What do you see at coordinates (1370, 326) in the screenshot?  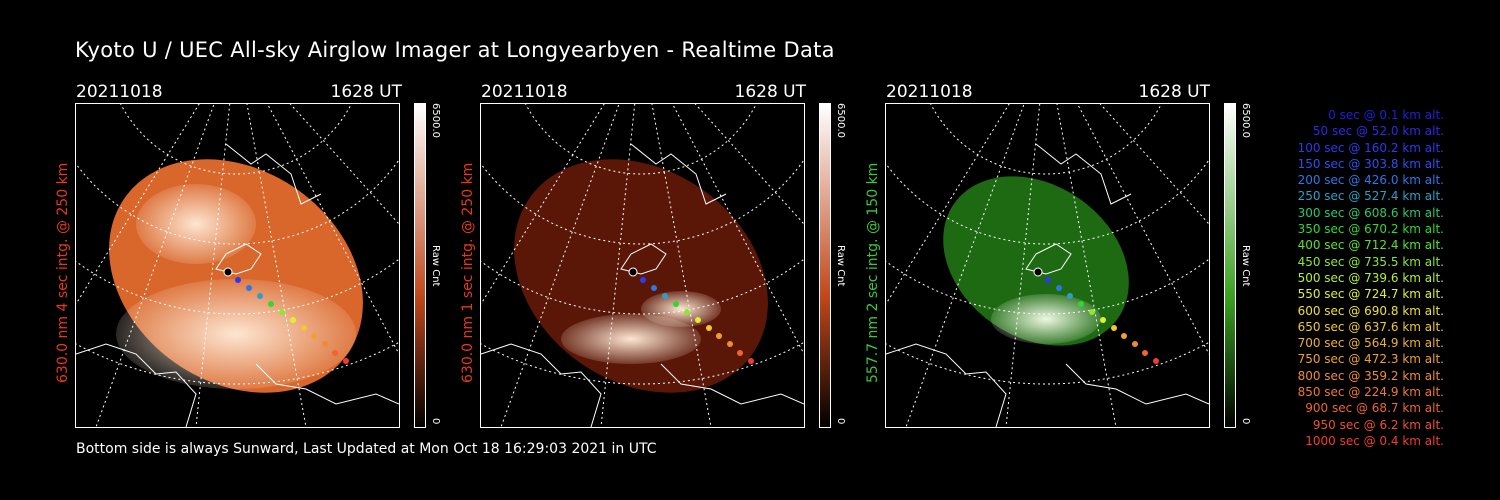 I see `legend-row: 650 sec @ 637.6 km alt.` at bounding box center [1370, 326].